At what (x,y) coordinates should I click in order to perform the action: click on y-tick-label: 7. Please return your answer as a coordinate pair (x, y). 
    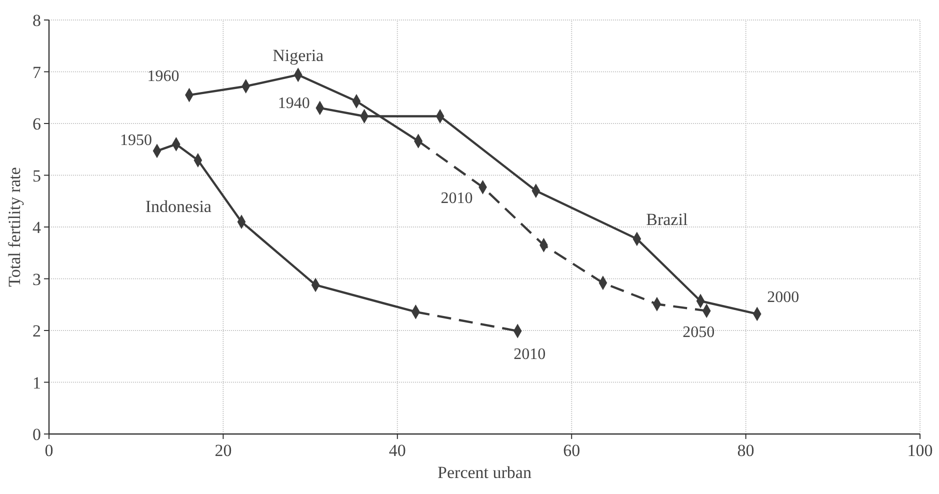
    Looking at the image, I should click on (37, 72).